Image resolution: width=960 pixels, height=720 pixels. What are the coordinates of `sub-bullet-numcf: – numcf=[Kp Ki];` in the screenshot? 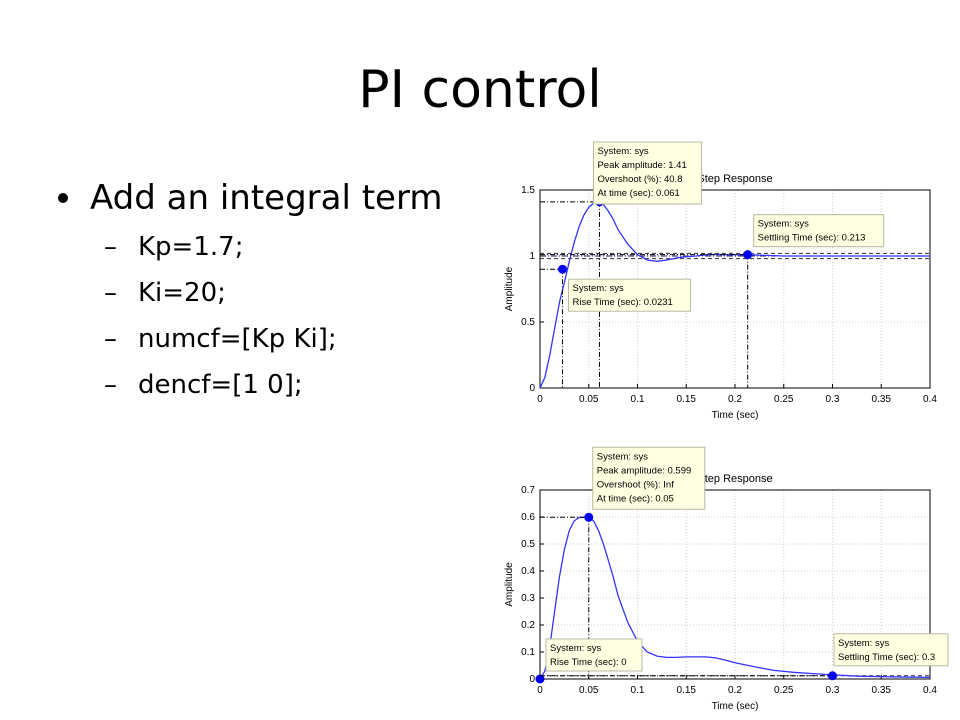 It's located at (273, 339).